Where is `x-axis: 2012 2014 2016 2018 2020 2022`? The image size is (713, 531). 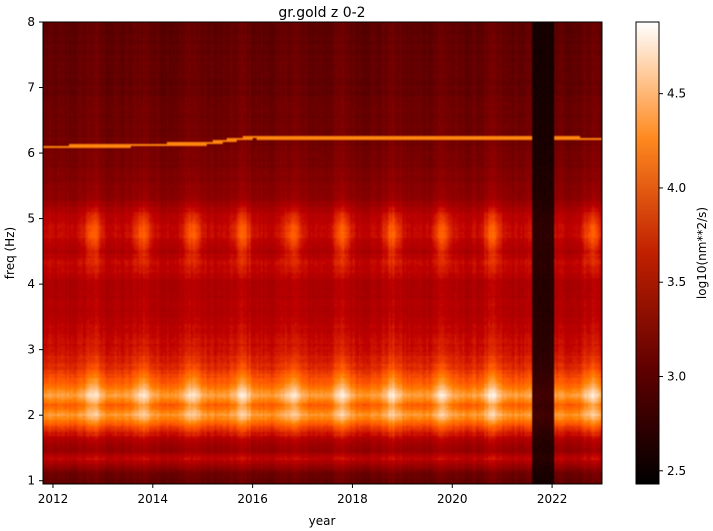 x-axis: 2012 2014 2016 2018 2020 2022 is located at coordinates (303, 495).